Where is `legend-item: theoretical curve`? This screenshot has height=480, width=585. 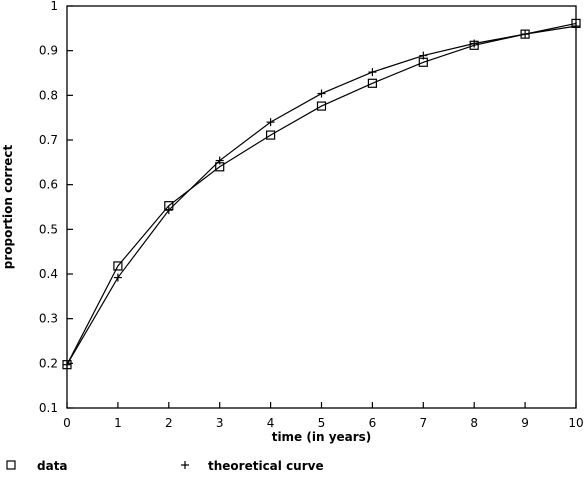
legend-item: theoretical curve is located at coordinates (252, 466).